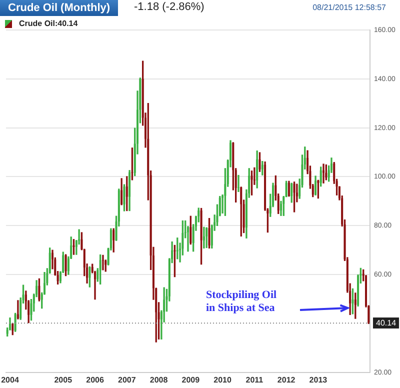 This screenshot has width=400, height=388. Describe the element at coordinates (48, 23) in the screenshot. I see `legend-label: Crude Oil:40.14` at that location.